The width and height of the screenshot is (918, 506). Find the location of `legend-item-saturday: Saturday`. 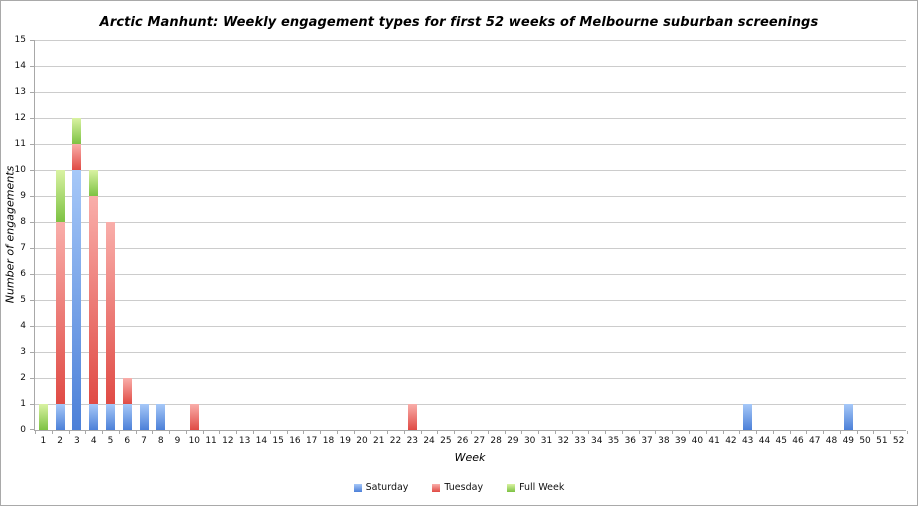

legend-item-saturday: Saturday is located at coordinates (381, 487).